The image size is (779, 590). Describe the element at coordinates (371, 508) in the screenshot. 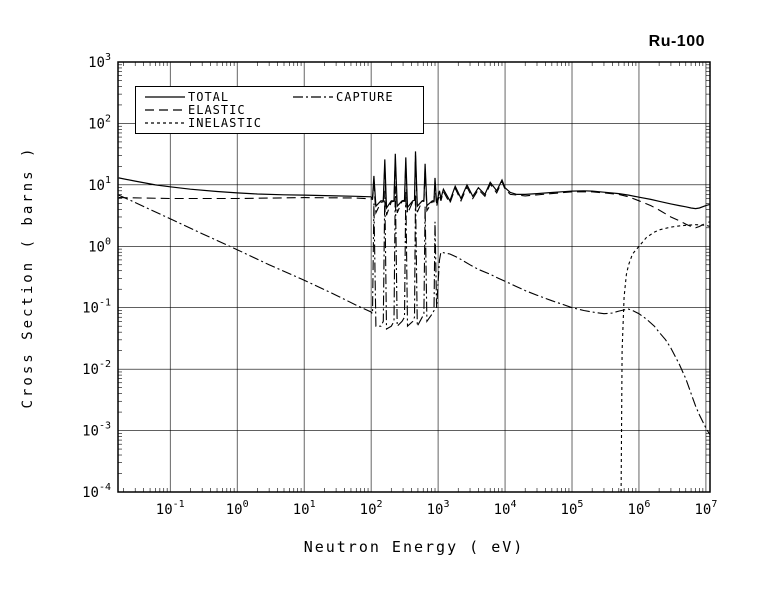

I see `x-tick-label: 10²` at that location.